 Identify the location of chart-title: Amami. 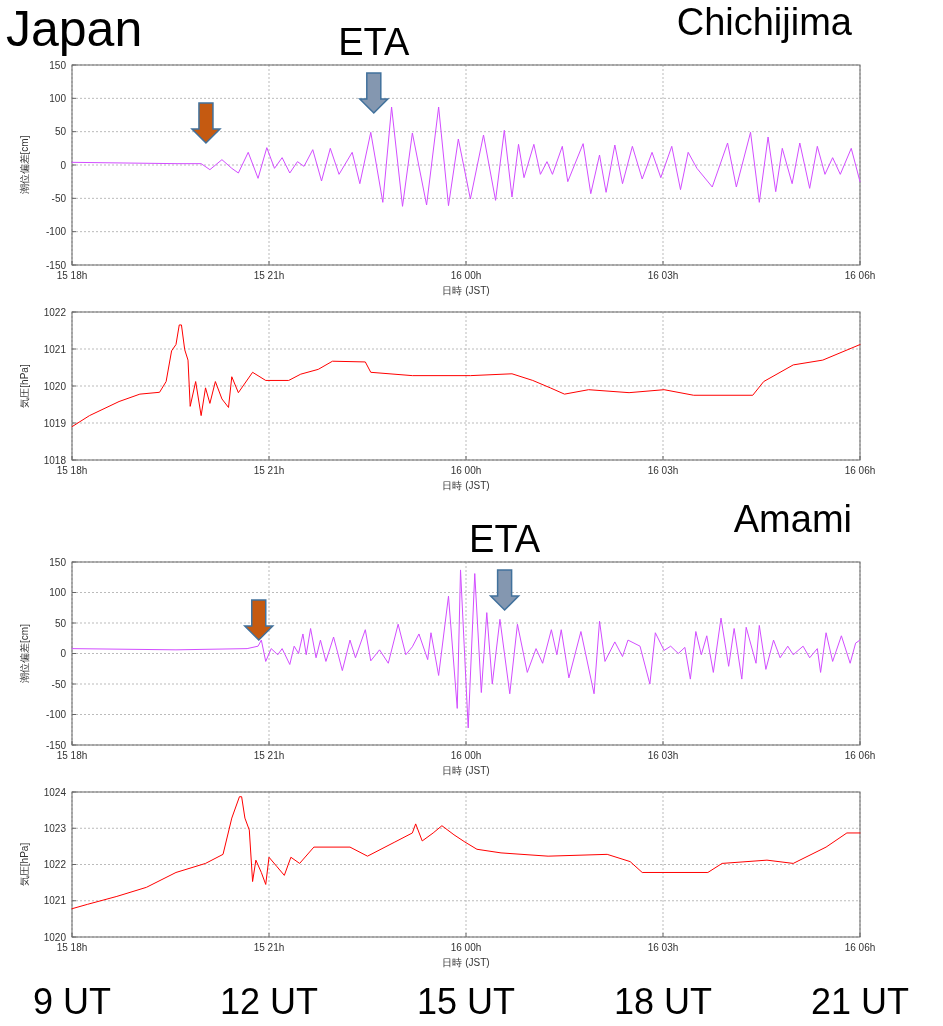
(792, 519).